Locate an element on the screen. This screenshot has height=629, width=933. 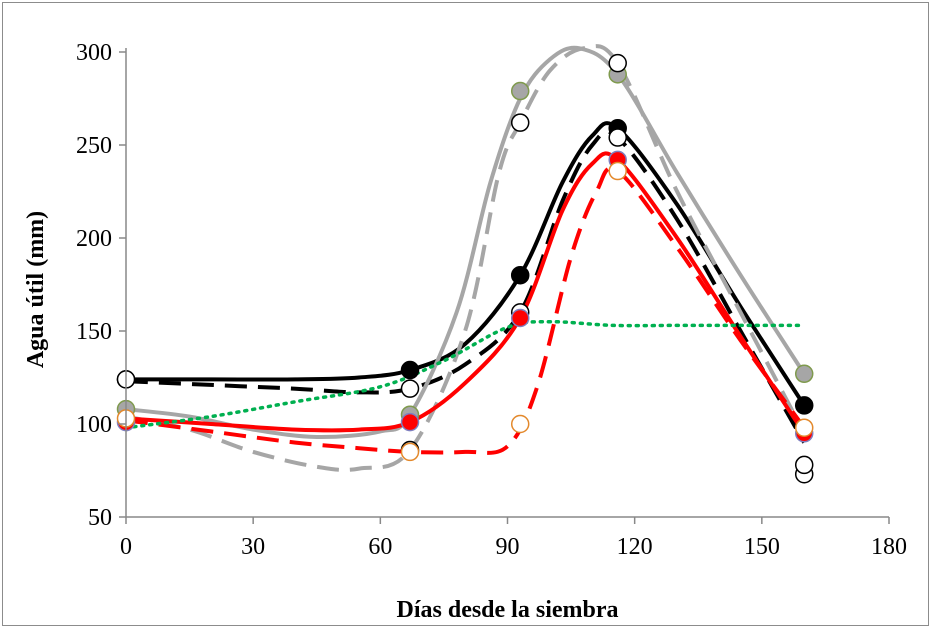
x-tick-label: 60 is located at coordinates (380, 547).